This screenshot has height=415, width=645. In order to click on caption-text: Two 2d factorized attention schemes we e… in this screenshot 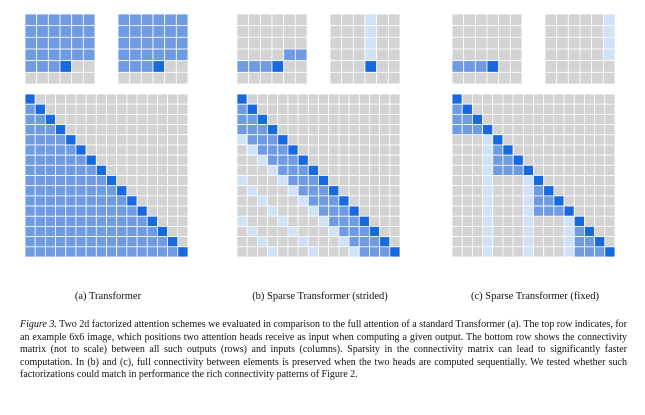, I will do `click(324, 350)`.